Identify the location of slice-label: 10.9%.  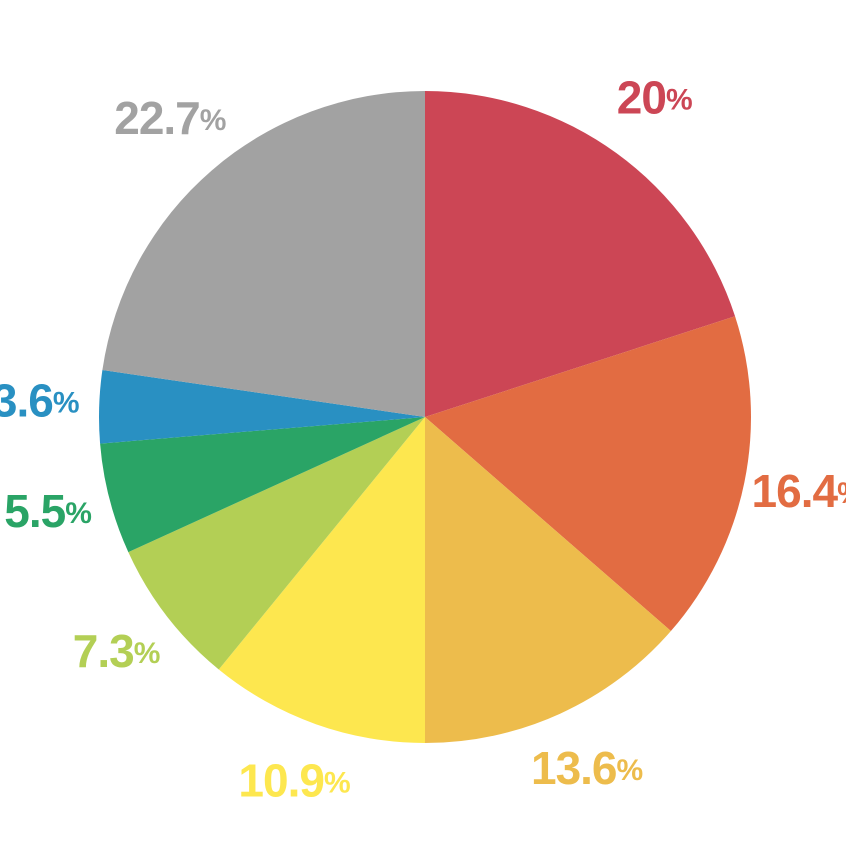
(294, 781).